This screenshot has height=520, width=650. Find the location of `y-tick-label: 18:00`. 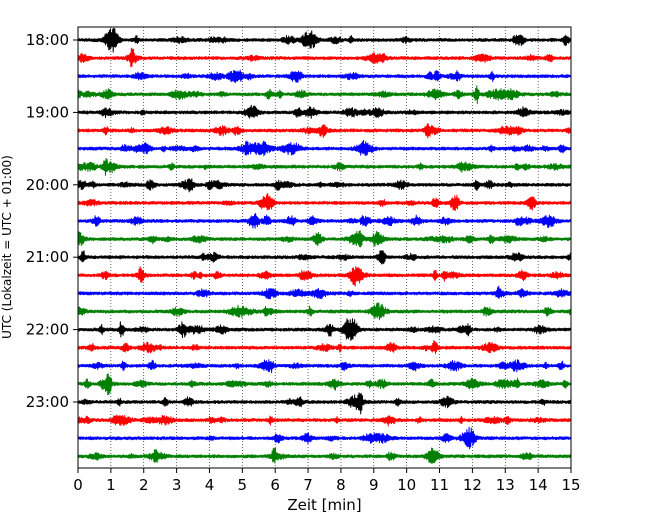

y-tick-label: 18:00 is located at coordinates (47, 40).